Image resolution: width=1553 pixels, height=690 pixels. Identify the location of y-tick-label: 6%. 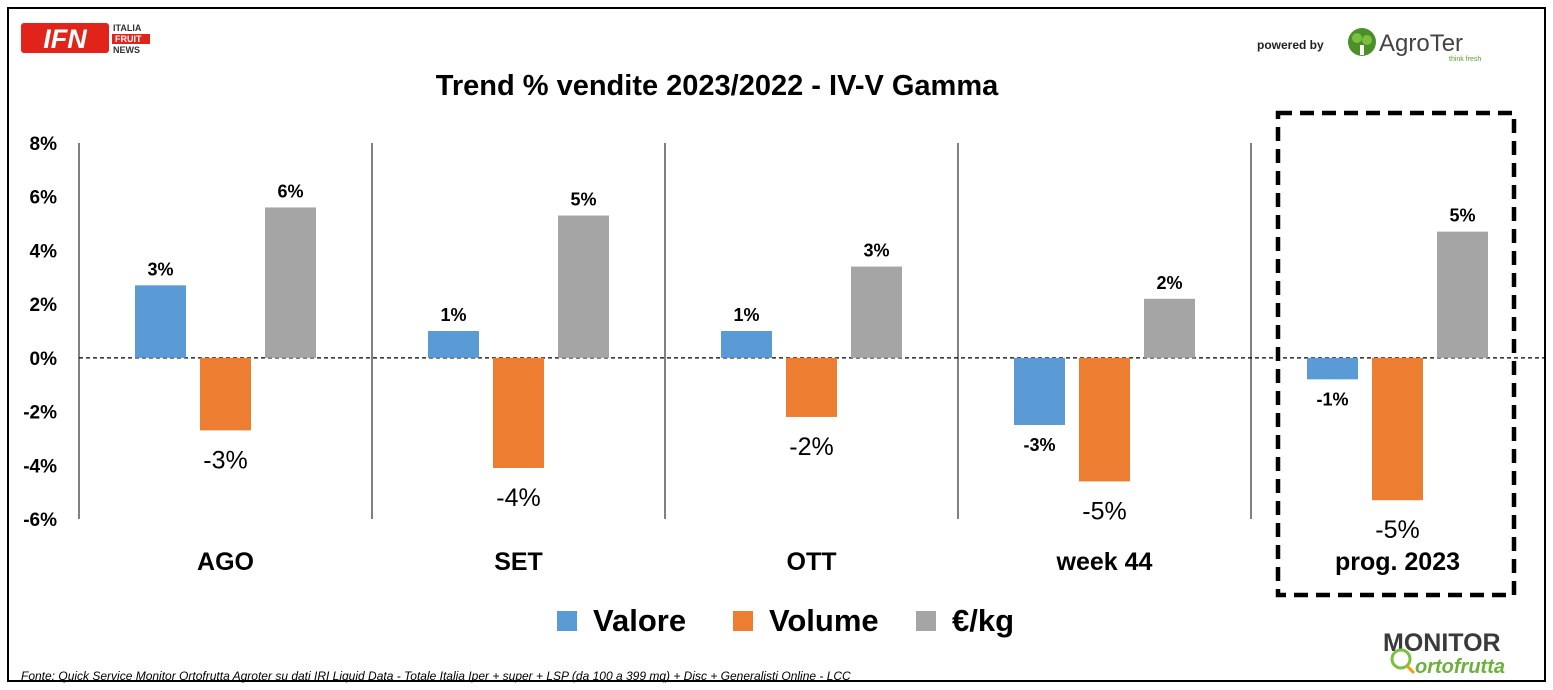
(44, 198).